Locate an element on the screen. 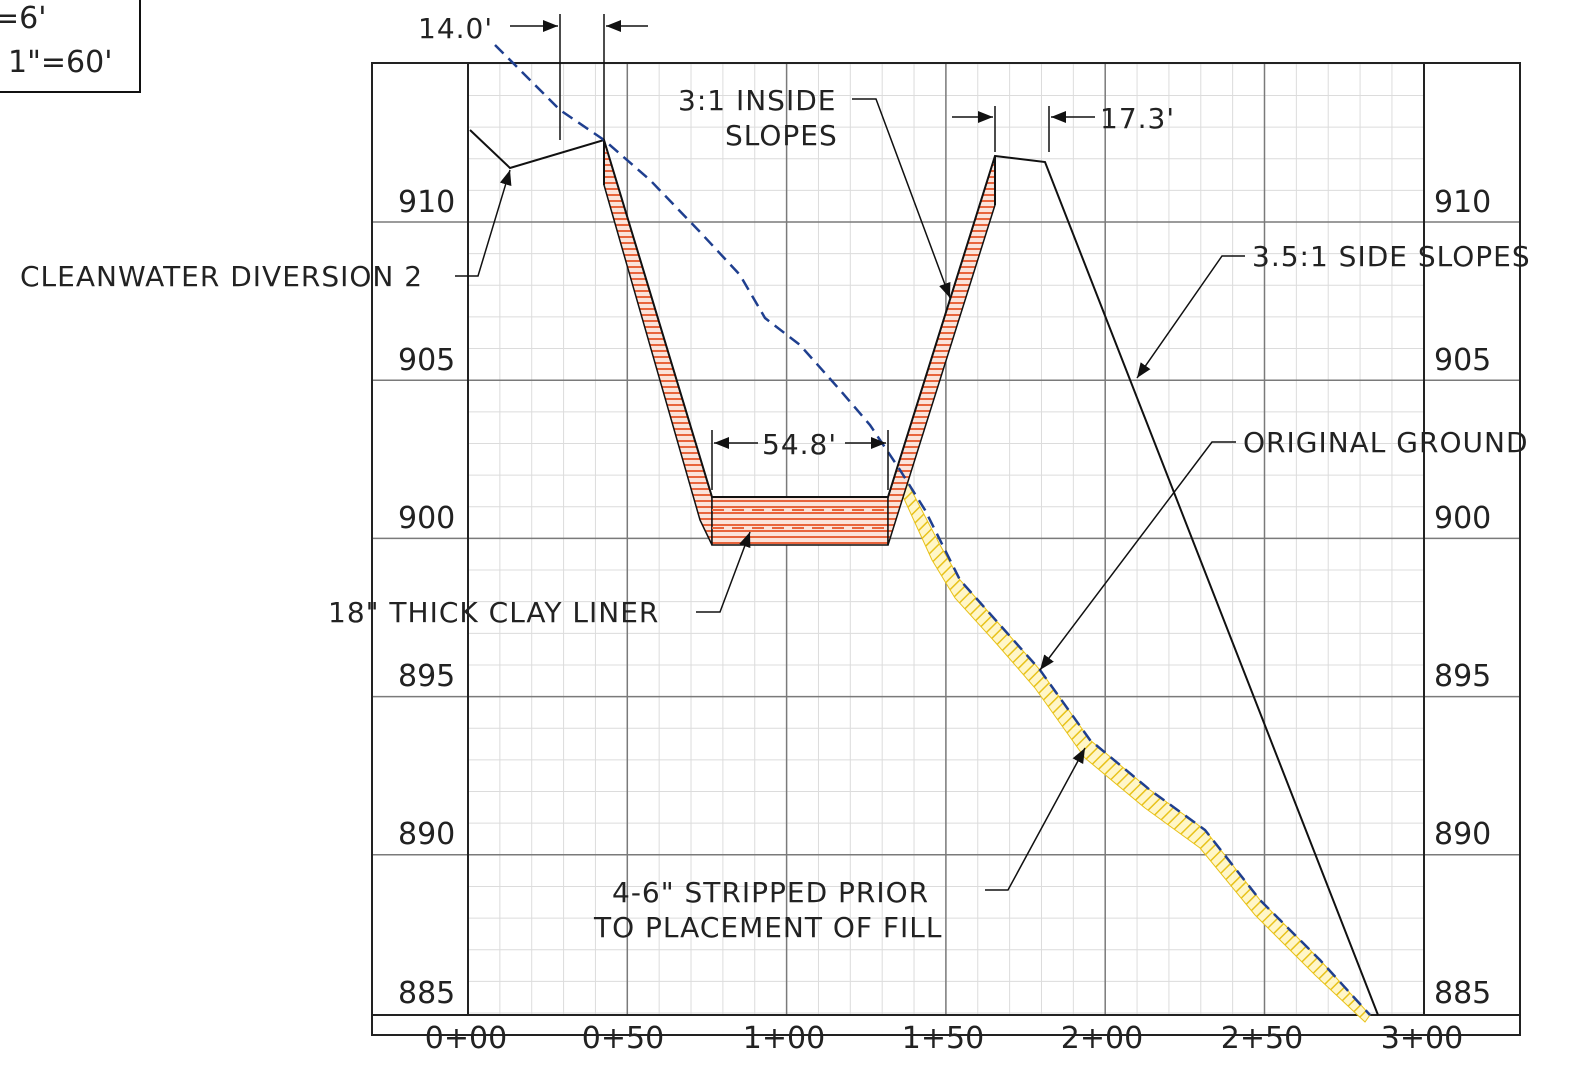 Image resolution: width=1583 pixels, height=1078 pixels. elev-label-905-right: 905 is located at coordinates (1462, 360).